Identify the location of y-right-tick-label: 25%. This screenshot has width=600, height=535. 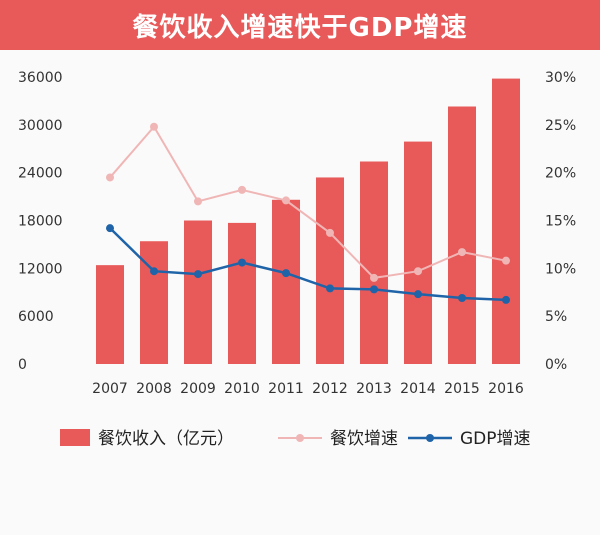
(560, 126).